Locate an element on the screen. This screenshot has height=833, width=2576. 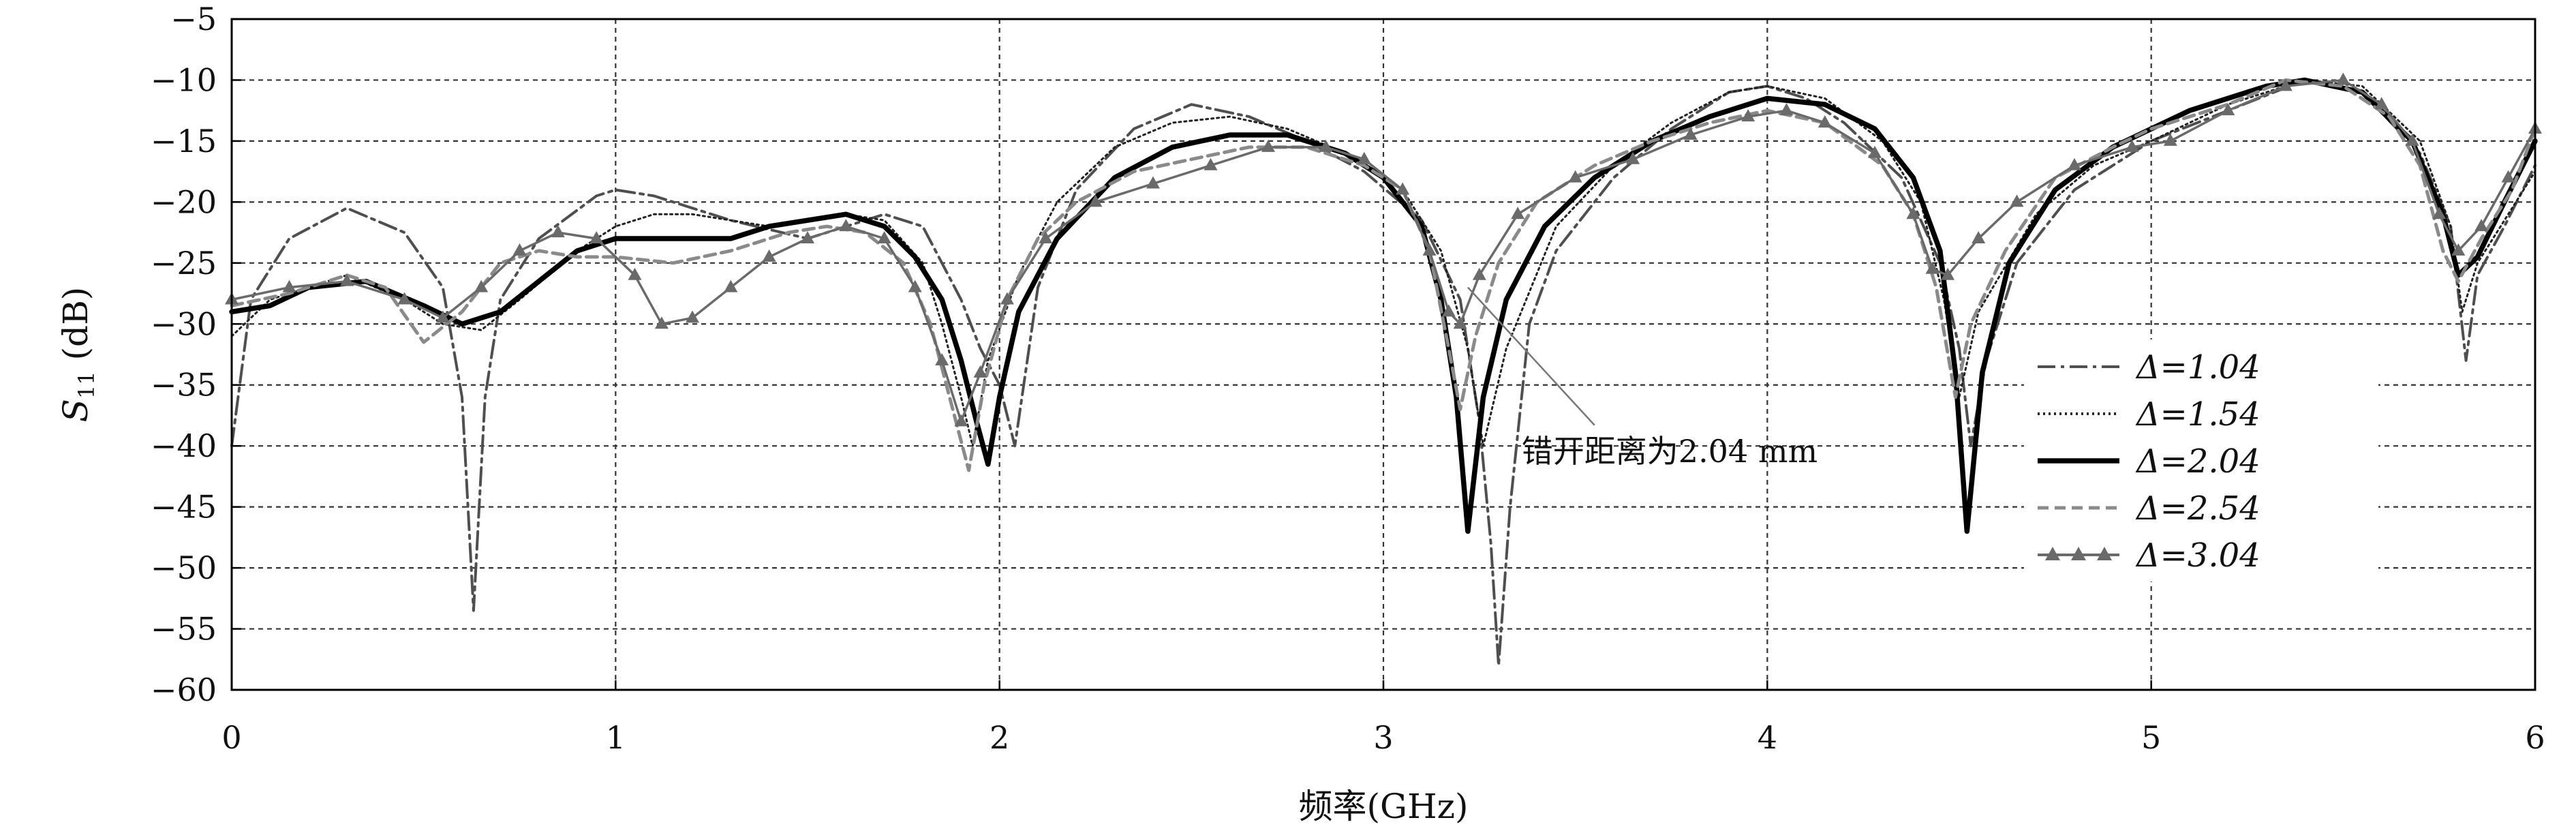
y-tick-label: −25 is located at coordinates (184, 263).